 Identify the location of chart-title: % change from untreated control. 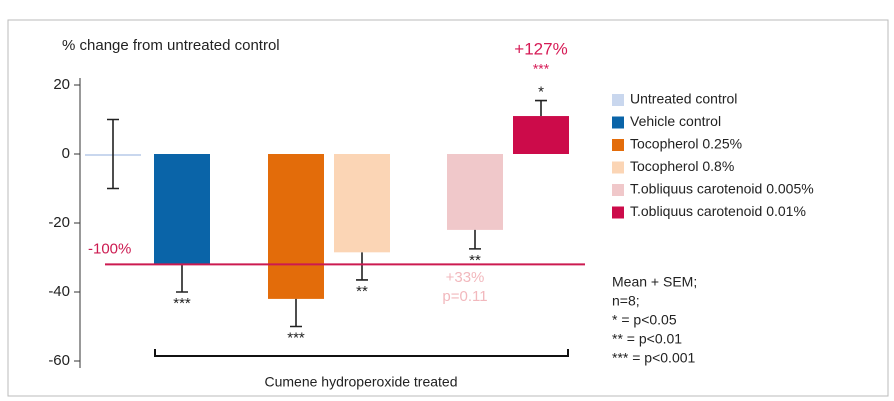
(171, 45).